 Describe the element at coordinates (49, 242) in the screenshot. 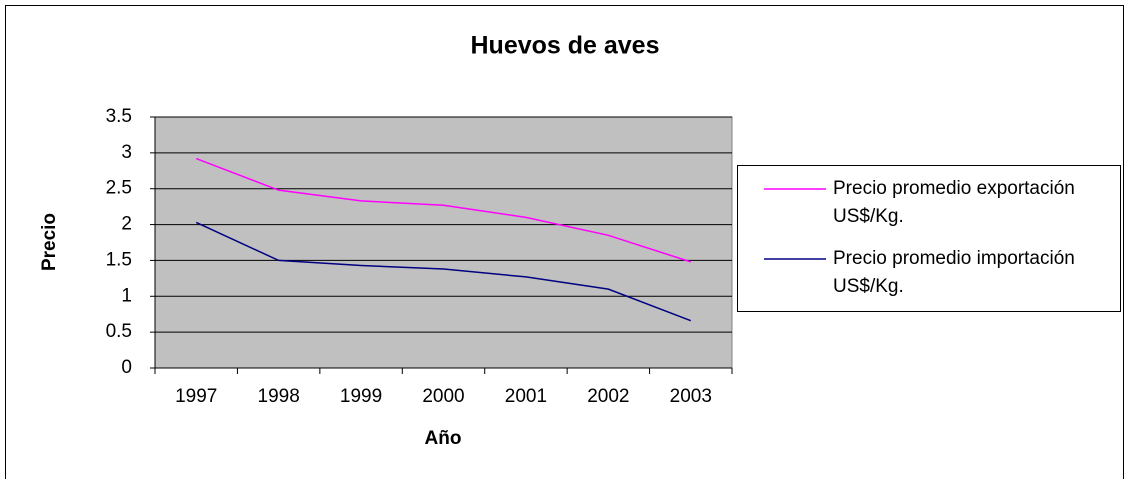

I see `y-axis-label: Precio` at that location.